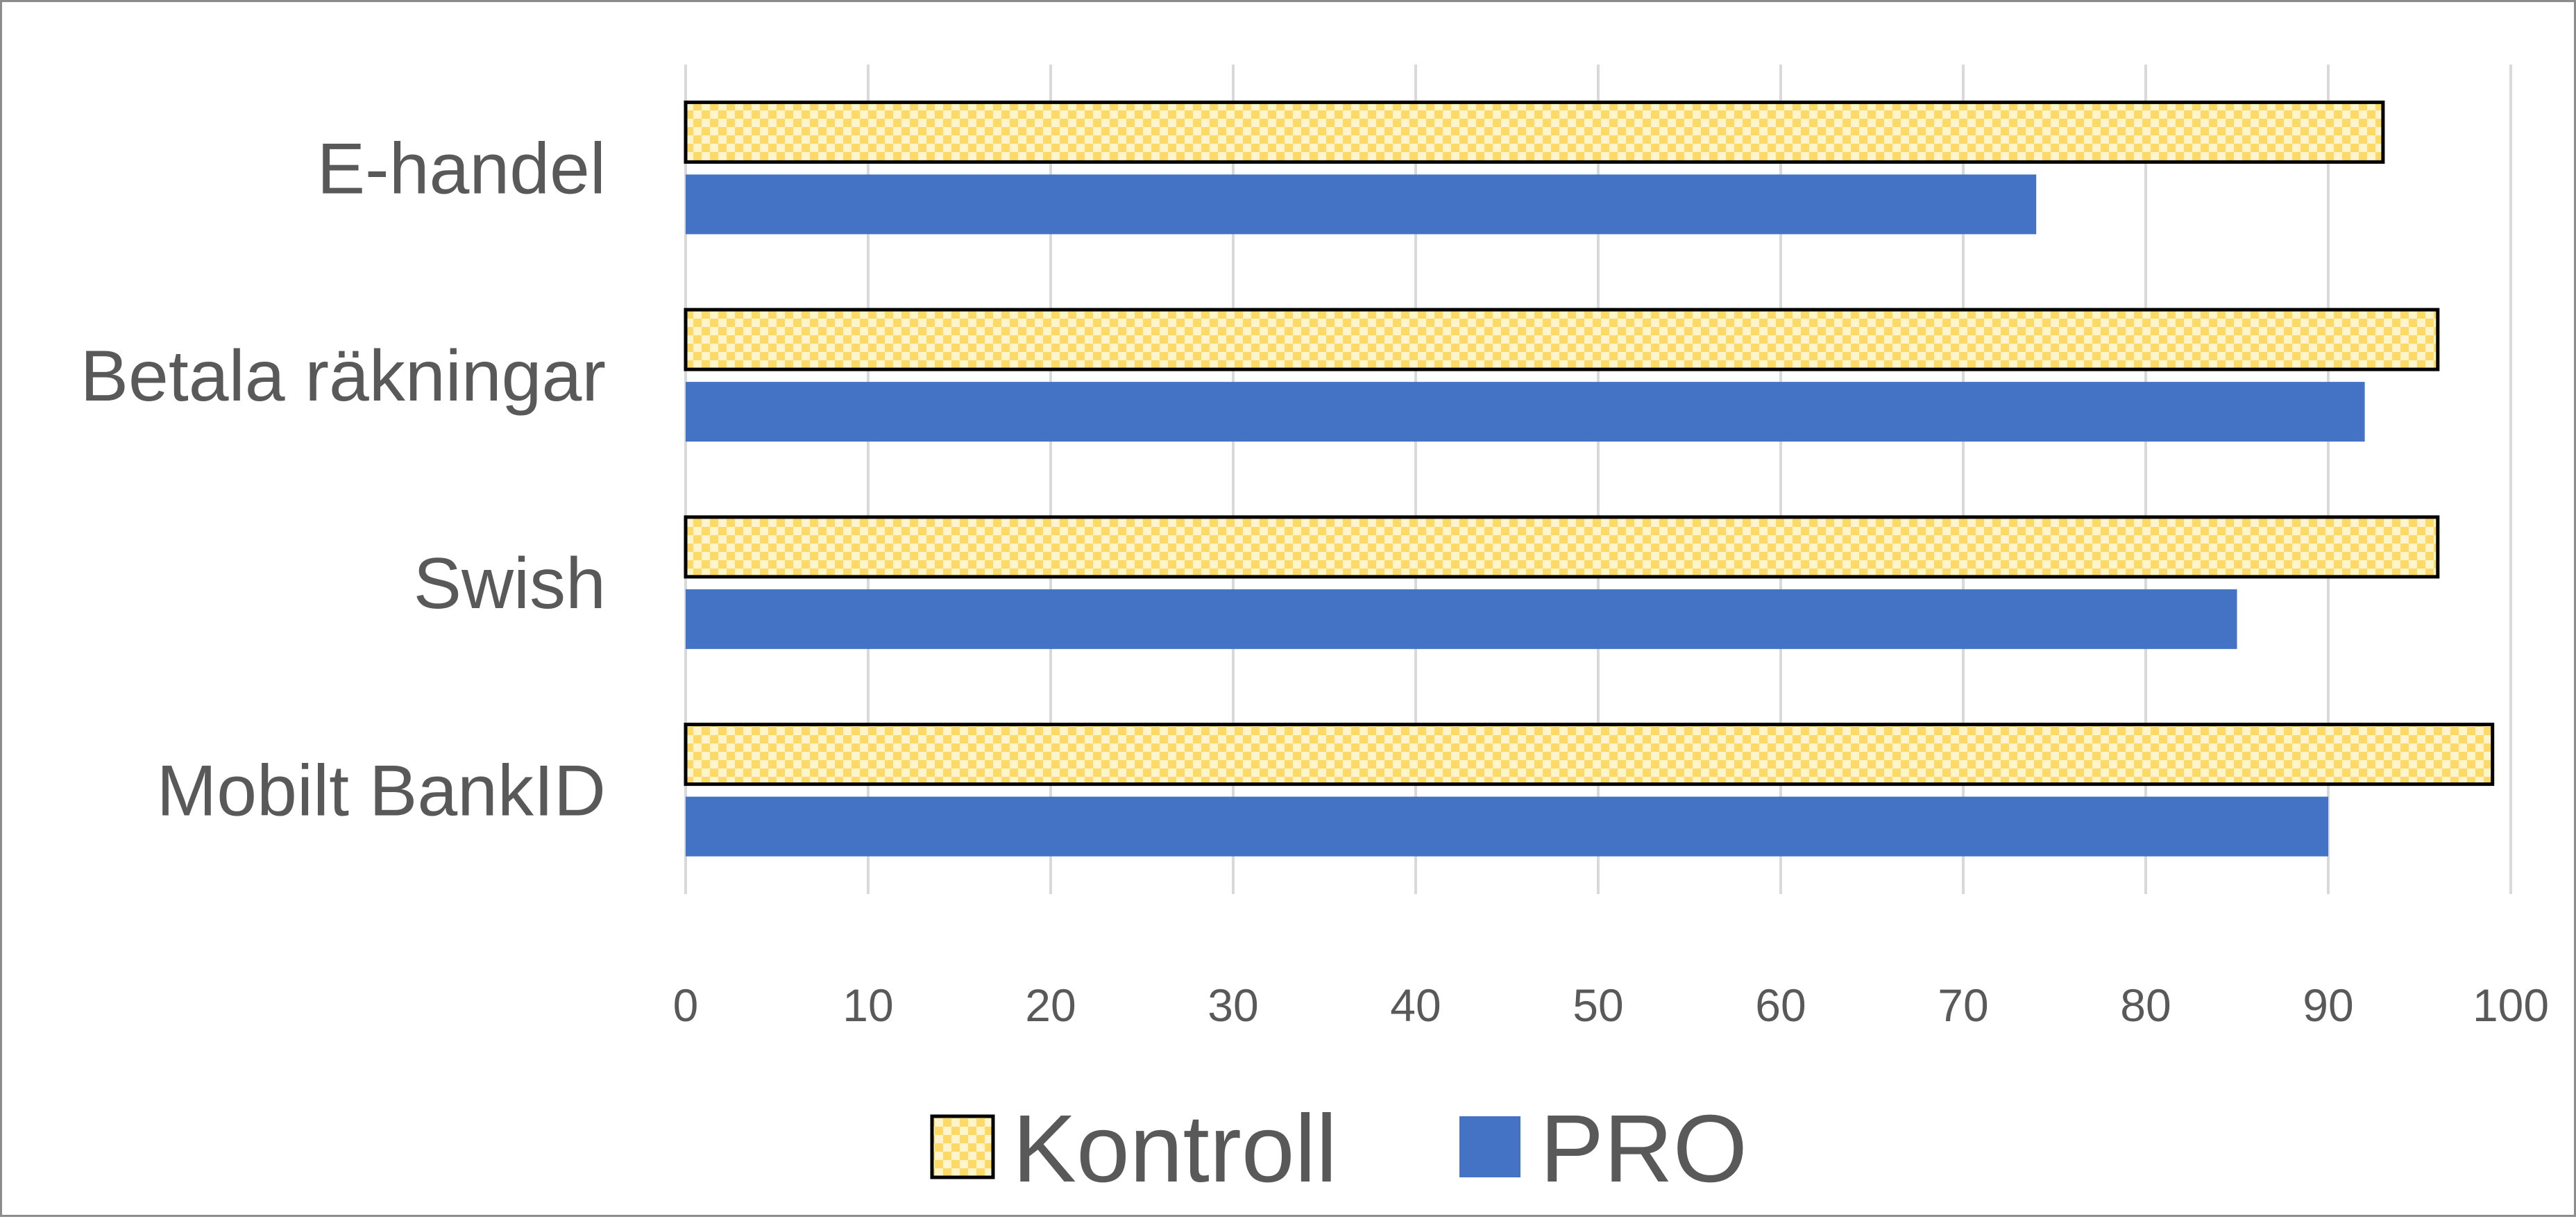 This screenshot has height=1219, width=2576. What do you see at coordinates (510, 584) in the screenshot?
I see `y-category-label: Swish` at bounding box center [510, 584].